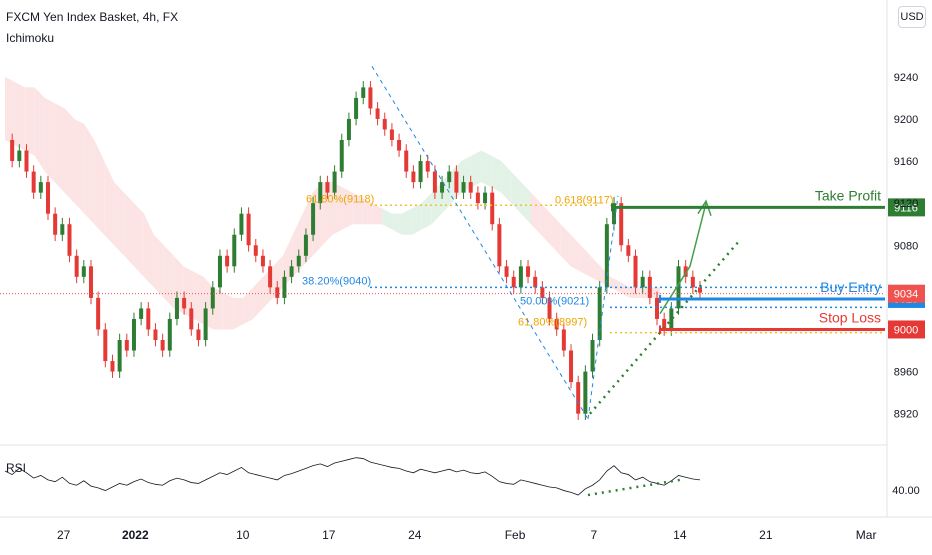 The width and height of the screenshot is (932, 555). Describe the element at coordinates (704, 208) in the screenshot. I see `projection-arrowhead` at that location.